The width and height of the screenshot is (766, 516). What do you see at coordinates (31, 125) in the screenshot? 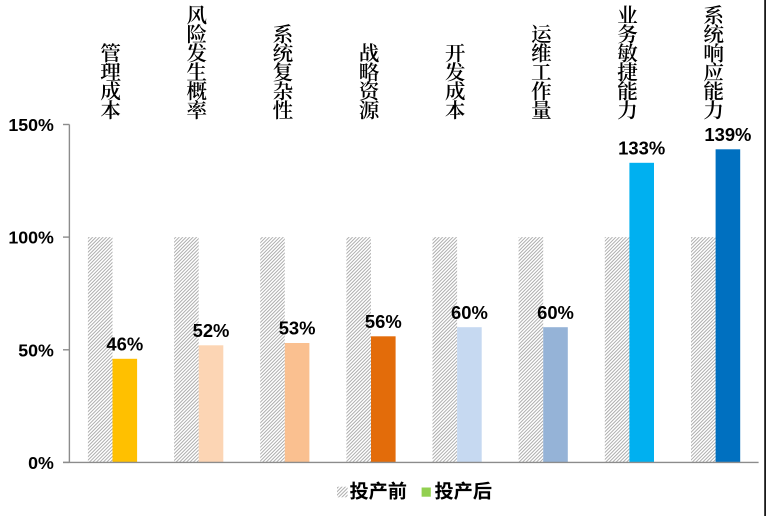
I see `svg-text: 150%` at bounding box center [31, 125].